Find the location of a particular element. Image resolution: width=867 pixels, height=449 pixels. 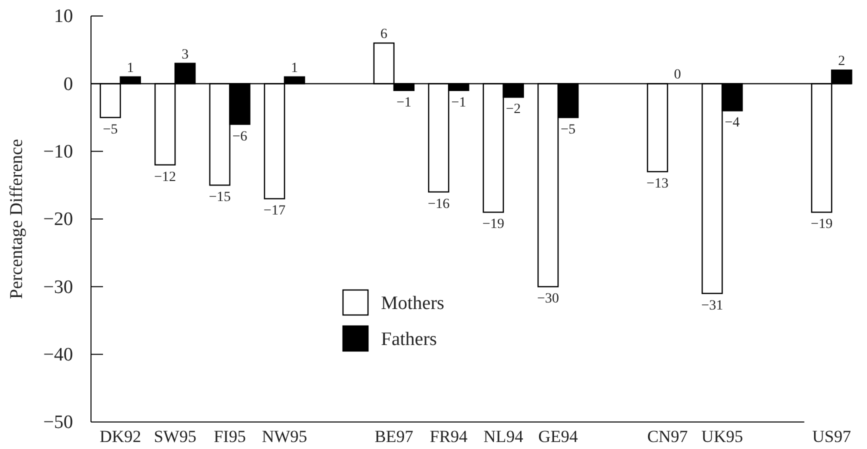

data-label: −4 is located at coordinates (732, 123).